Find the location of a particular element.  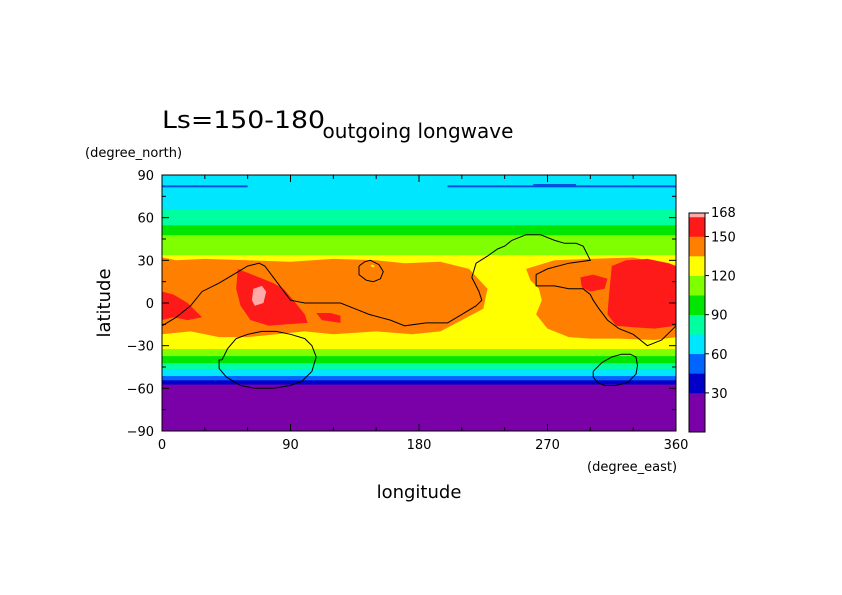

x-axis-label: longitude is located at coordinates (419, 492).